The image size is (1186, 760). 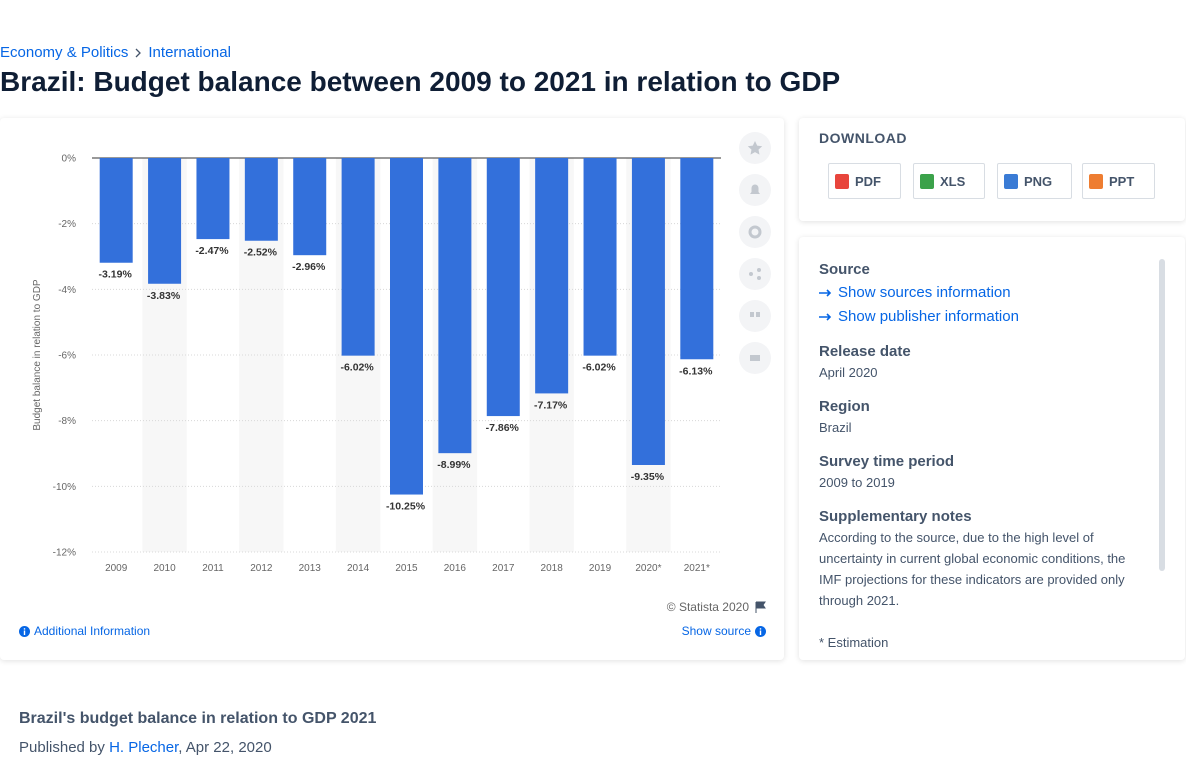 I want to click on source-link: Show sources information, so click(x=915, y=292).